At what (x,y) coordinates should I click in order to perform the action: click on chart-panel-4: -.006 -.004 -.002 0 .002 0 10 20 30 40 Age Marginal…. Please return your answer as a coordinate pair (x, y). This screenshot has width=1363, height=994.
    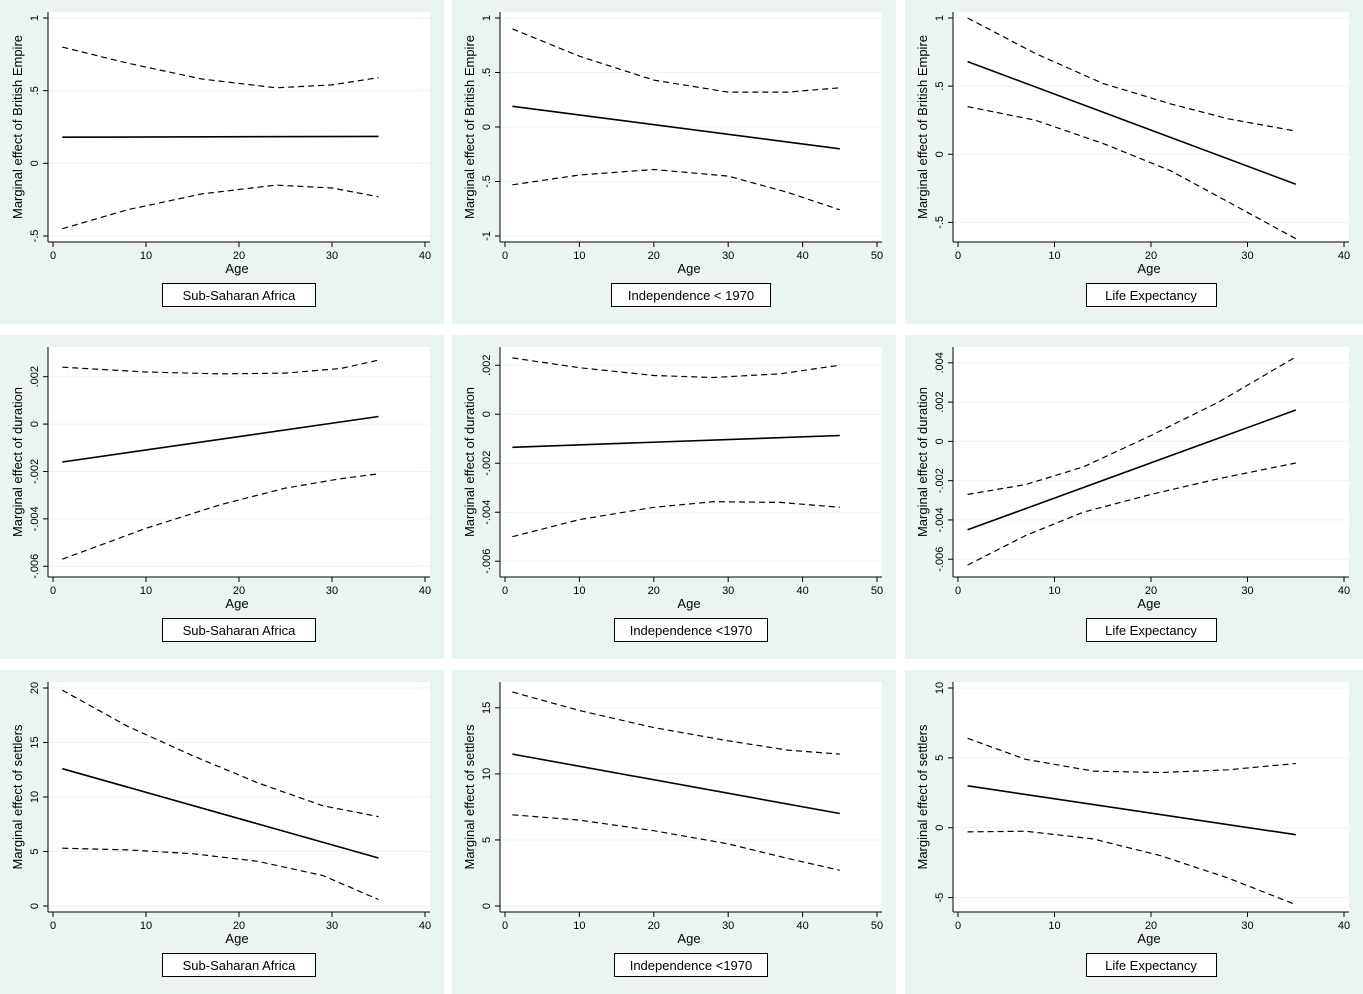
    Looking at the image, I should click on (222, 497).